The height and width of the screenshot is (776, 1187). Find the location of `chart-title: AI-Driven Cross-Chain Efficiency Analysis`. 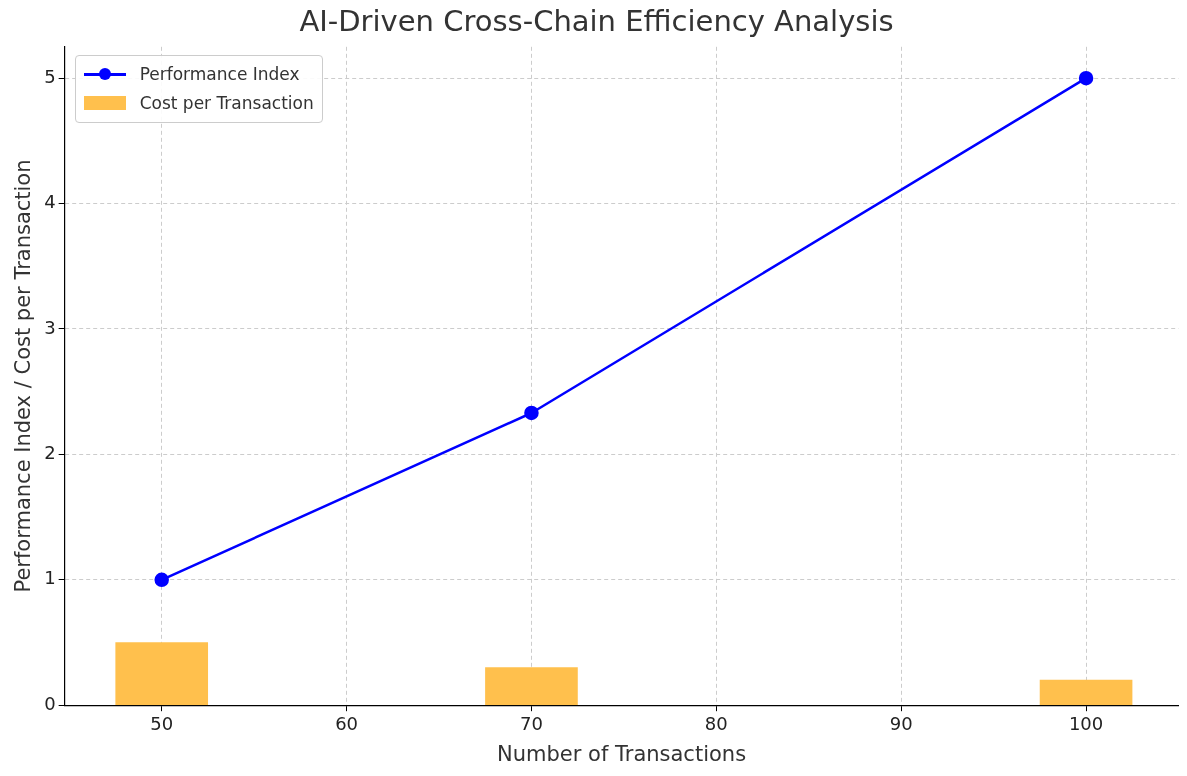

chart-title: AI-Driven Cross-Chain Efficiency Analysis is located at coordinates (596, 20).